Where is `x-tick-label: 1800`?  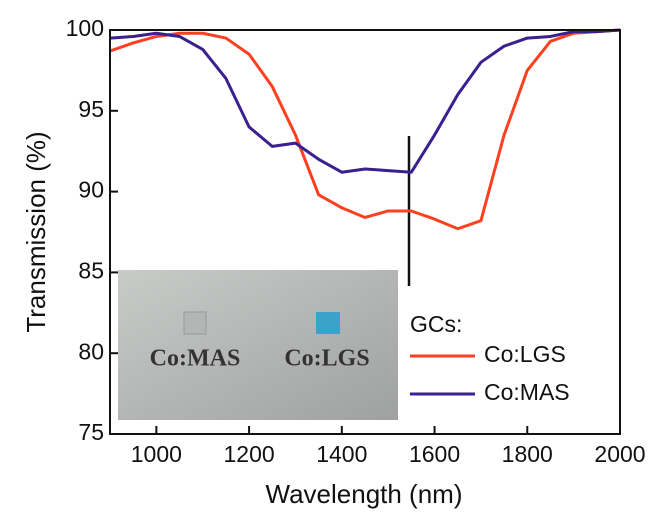 x-tick-label: 1800 is located at coordinates (527, 454).